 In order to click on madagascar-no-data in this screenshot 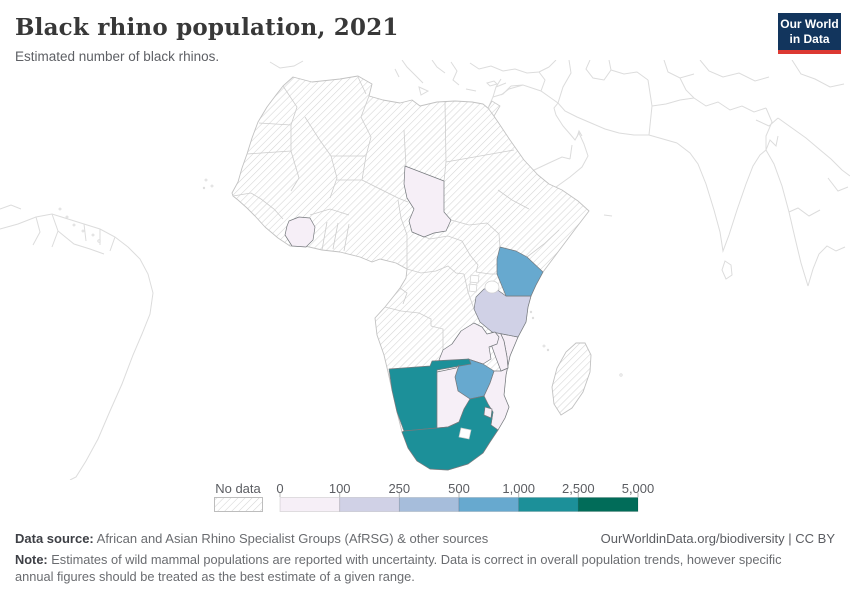, I will do `click(571, 379)`.